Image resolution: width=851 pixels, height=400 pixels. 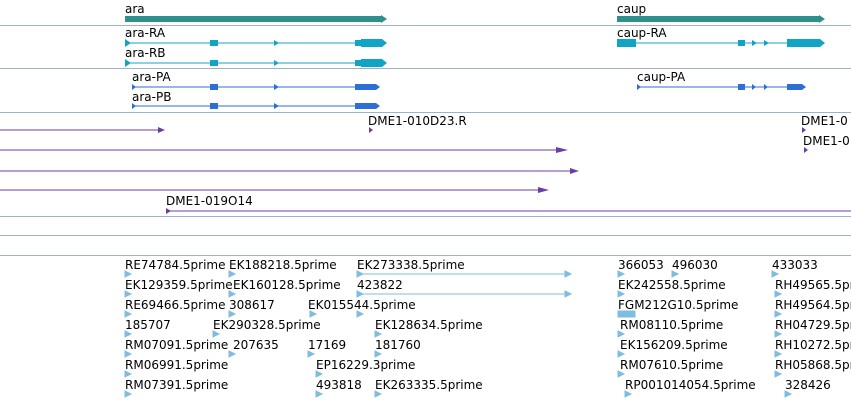 I want to click on est-label: EK156209.5prime, so click(x=674, y=345).